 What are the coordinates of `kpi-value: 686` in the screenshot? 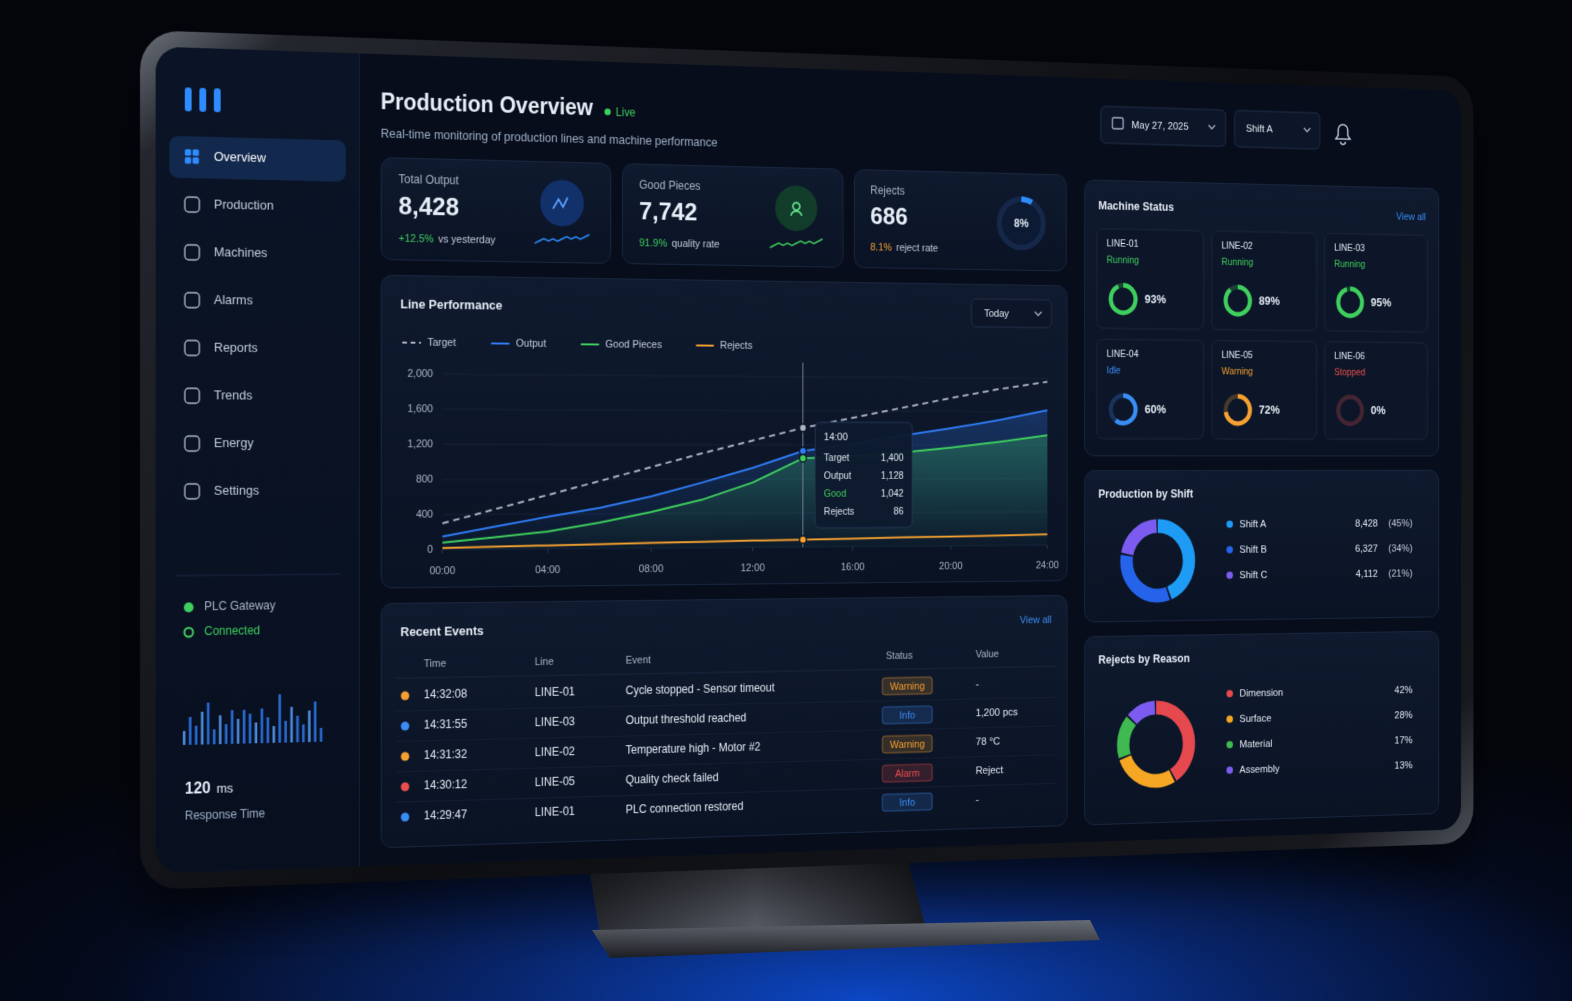 It's located at (888, 216).